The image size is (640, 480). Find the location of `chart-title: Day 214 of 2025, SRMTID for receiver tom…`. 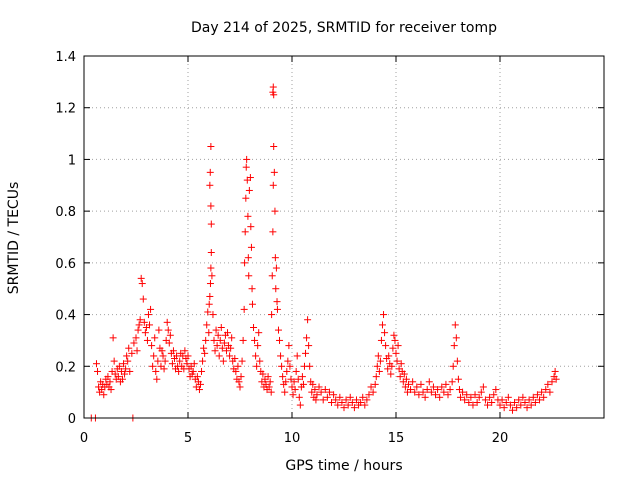

chart-title: Day 214 of 2025, SRMTID for receiver tom… is located at coordinates (344, 28).